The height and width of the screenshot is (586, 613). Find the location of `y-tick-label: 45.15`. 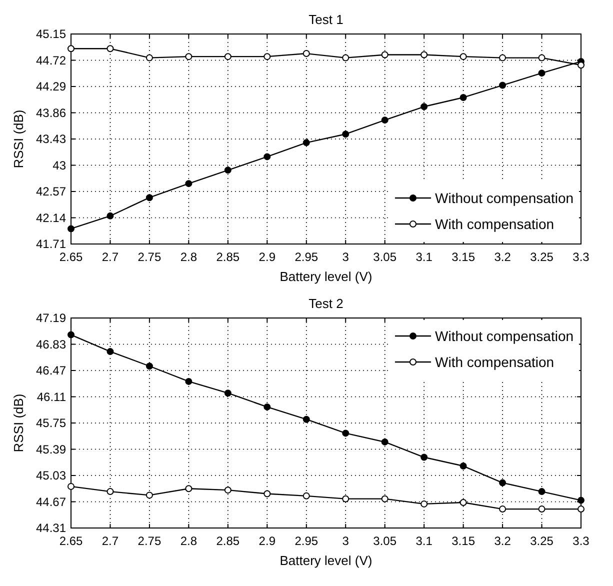

y-tick-label: 45.15 is located at coordinates (51, 34).